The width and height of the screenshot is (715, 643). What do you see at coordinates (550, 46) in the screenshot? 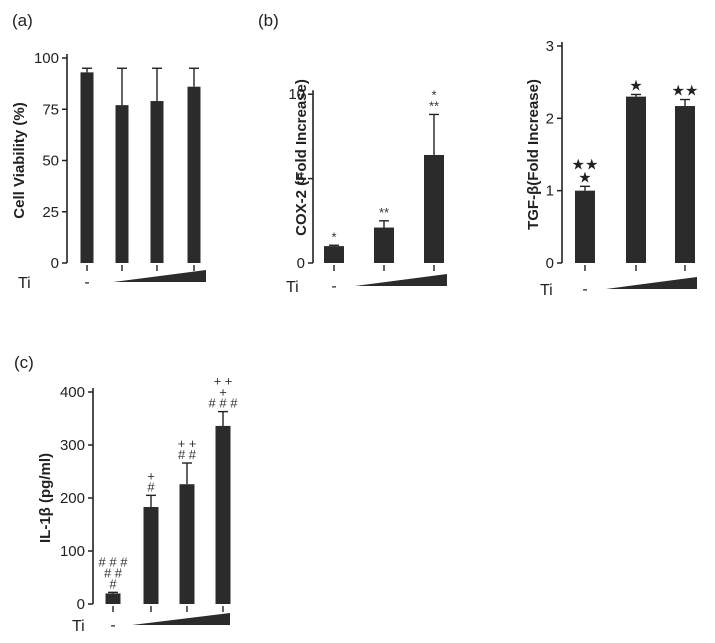
I see `y-tick-label: 3` at bounding box center [550, 46].